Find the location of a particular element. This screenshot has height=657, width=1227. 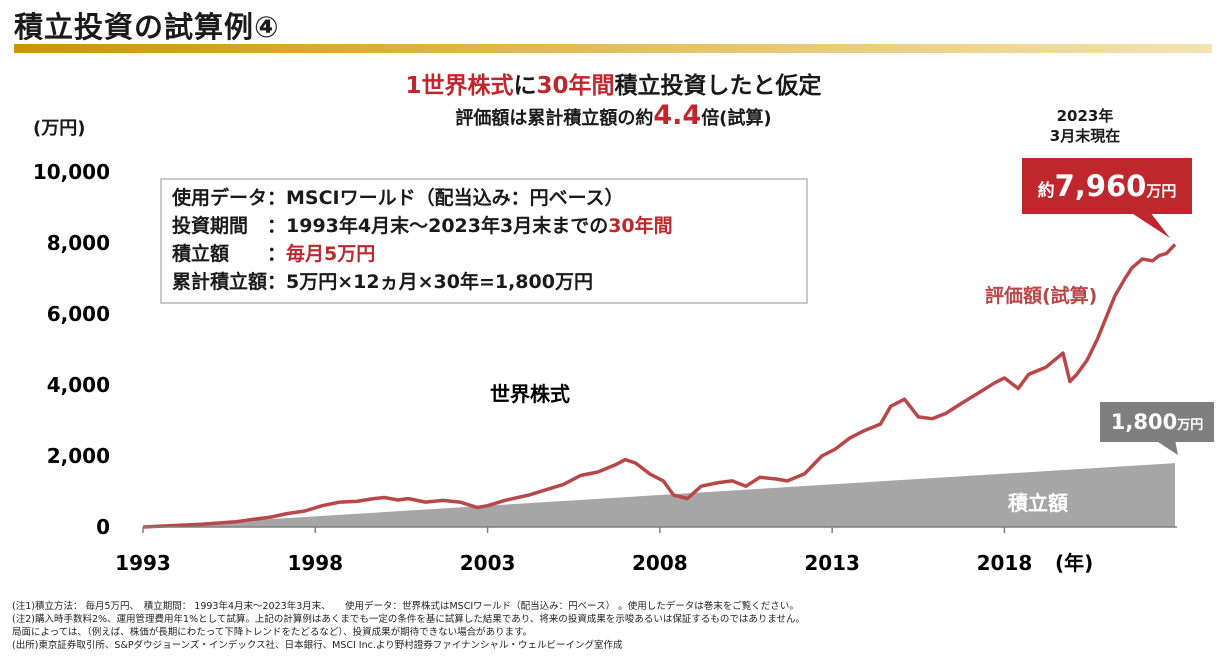

x-tick-label: 2013 is located at coordinates (832, 563).